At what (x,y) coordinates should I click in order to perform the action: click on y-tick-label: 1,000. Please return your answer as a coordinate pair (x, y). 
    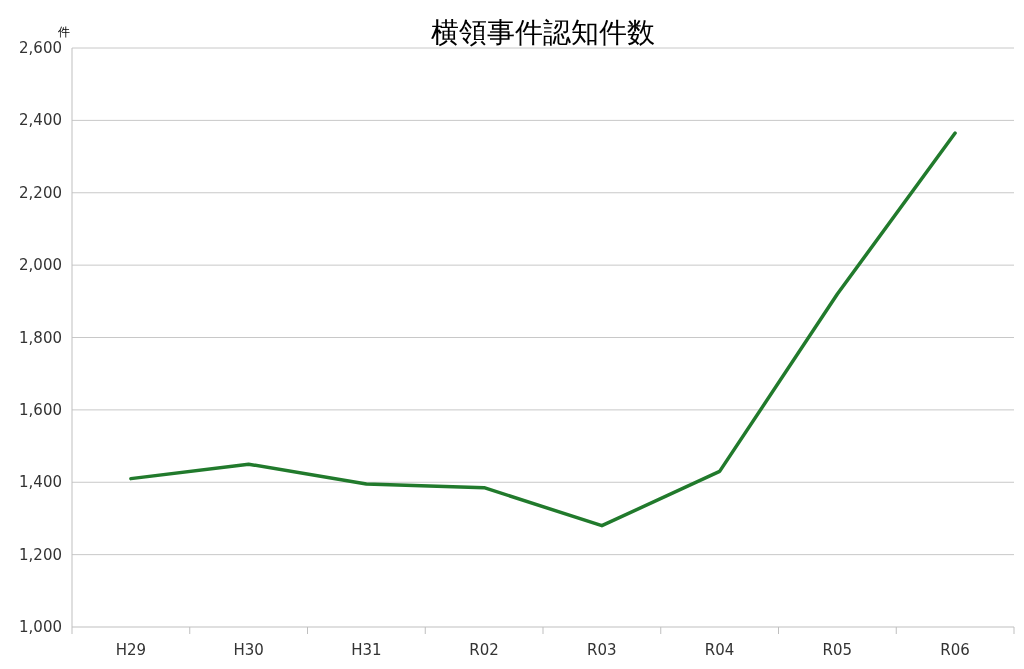
    Looking at the image, I should click on (40, 627).